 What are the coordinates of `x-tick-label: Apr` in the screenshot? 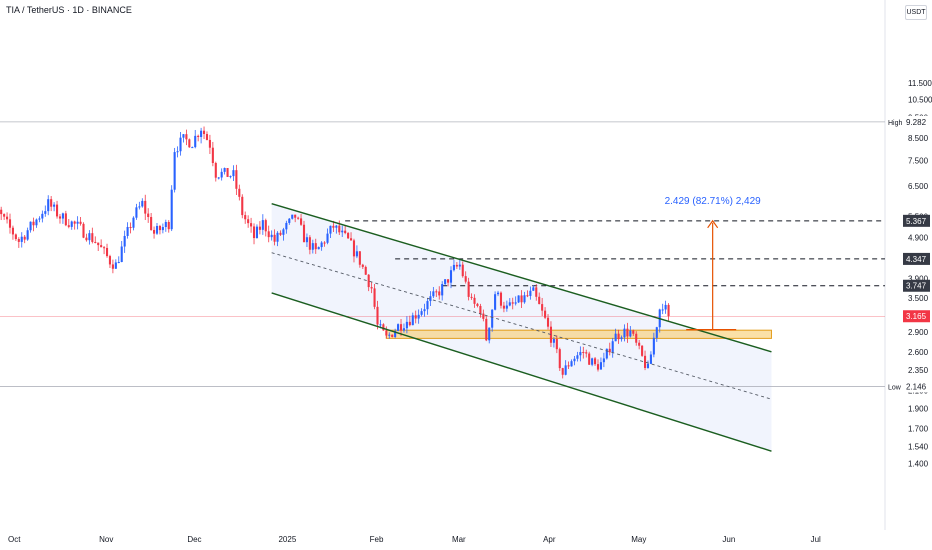 It's located at (549, 539).